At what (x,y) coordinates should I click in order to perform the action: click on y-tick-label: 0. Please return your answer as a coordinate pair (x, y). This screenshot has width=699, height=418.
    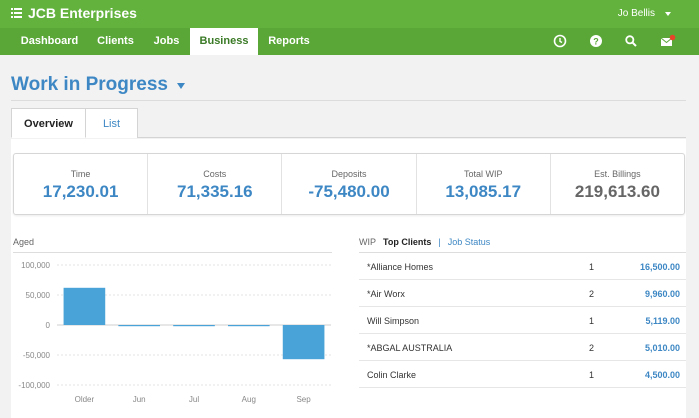
    Looking at the image, I should click on (48, 325).